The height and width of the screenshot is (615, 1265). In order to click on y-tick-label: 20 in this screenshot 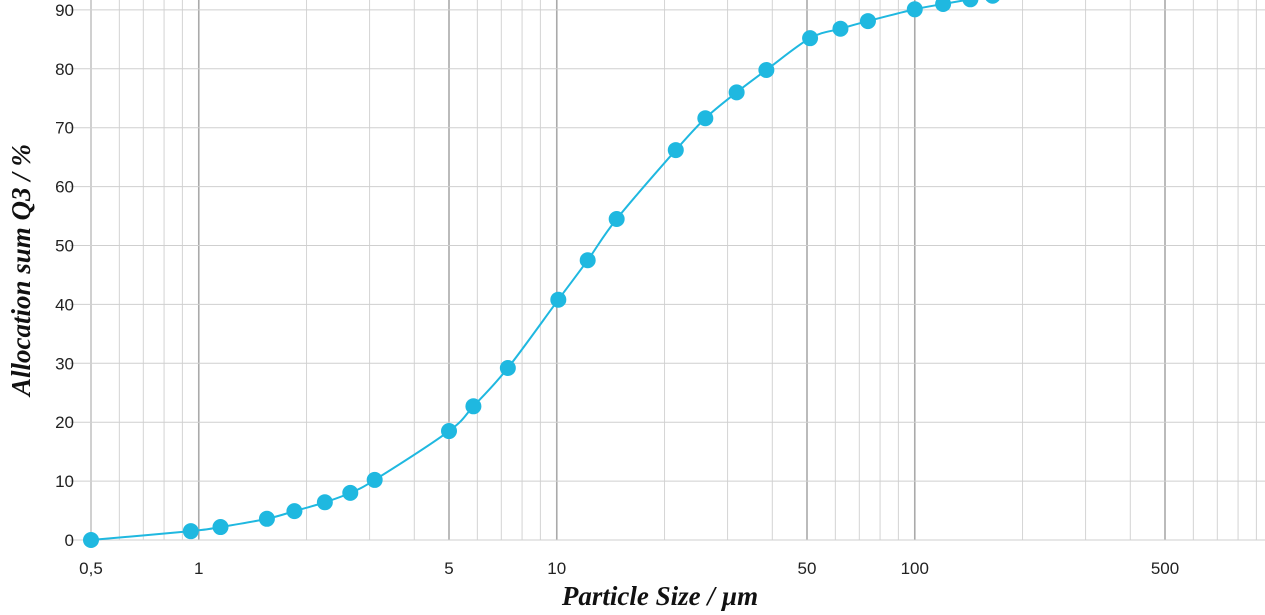, I will do `click(64, 422)`.